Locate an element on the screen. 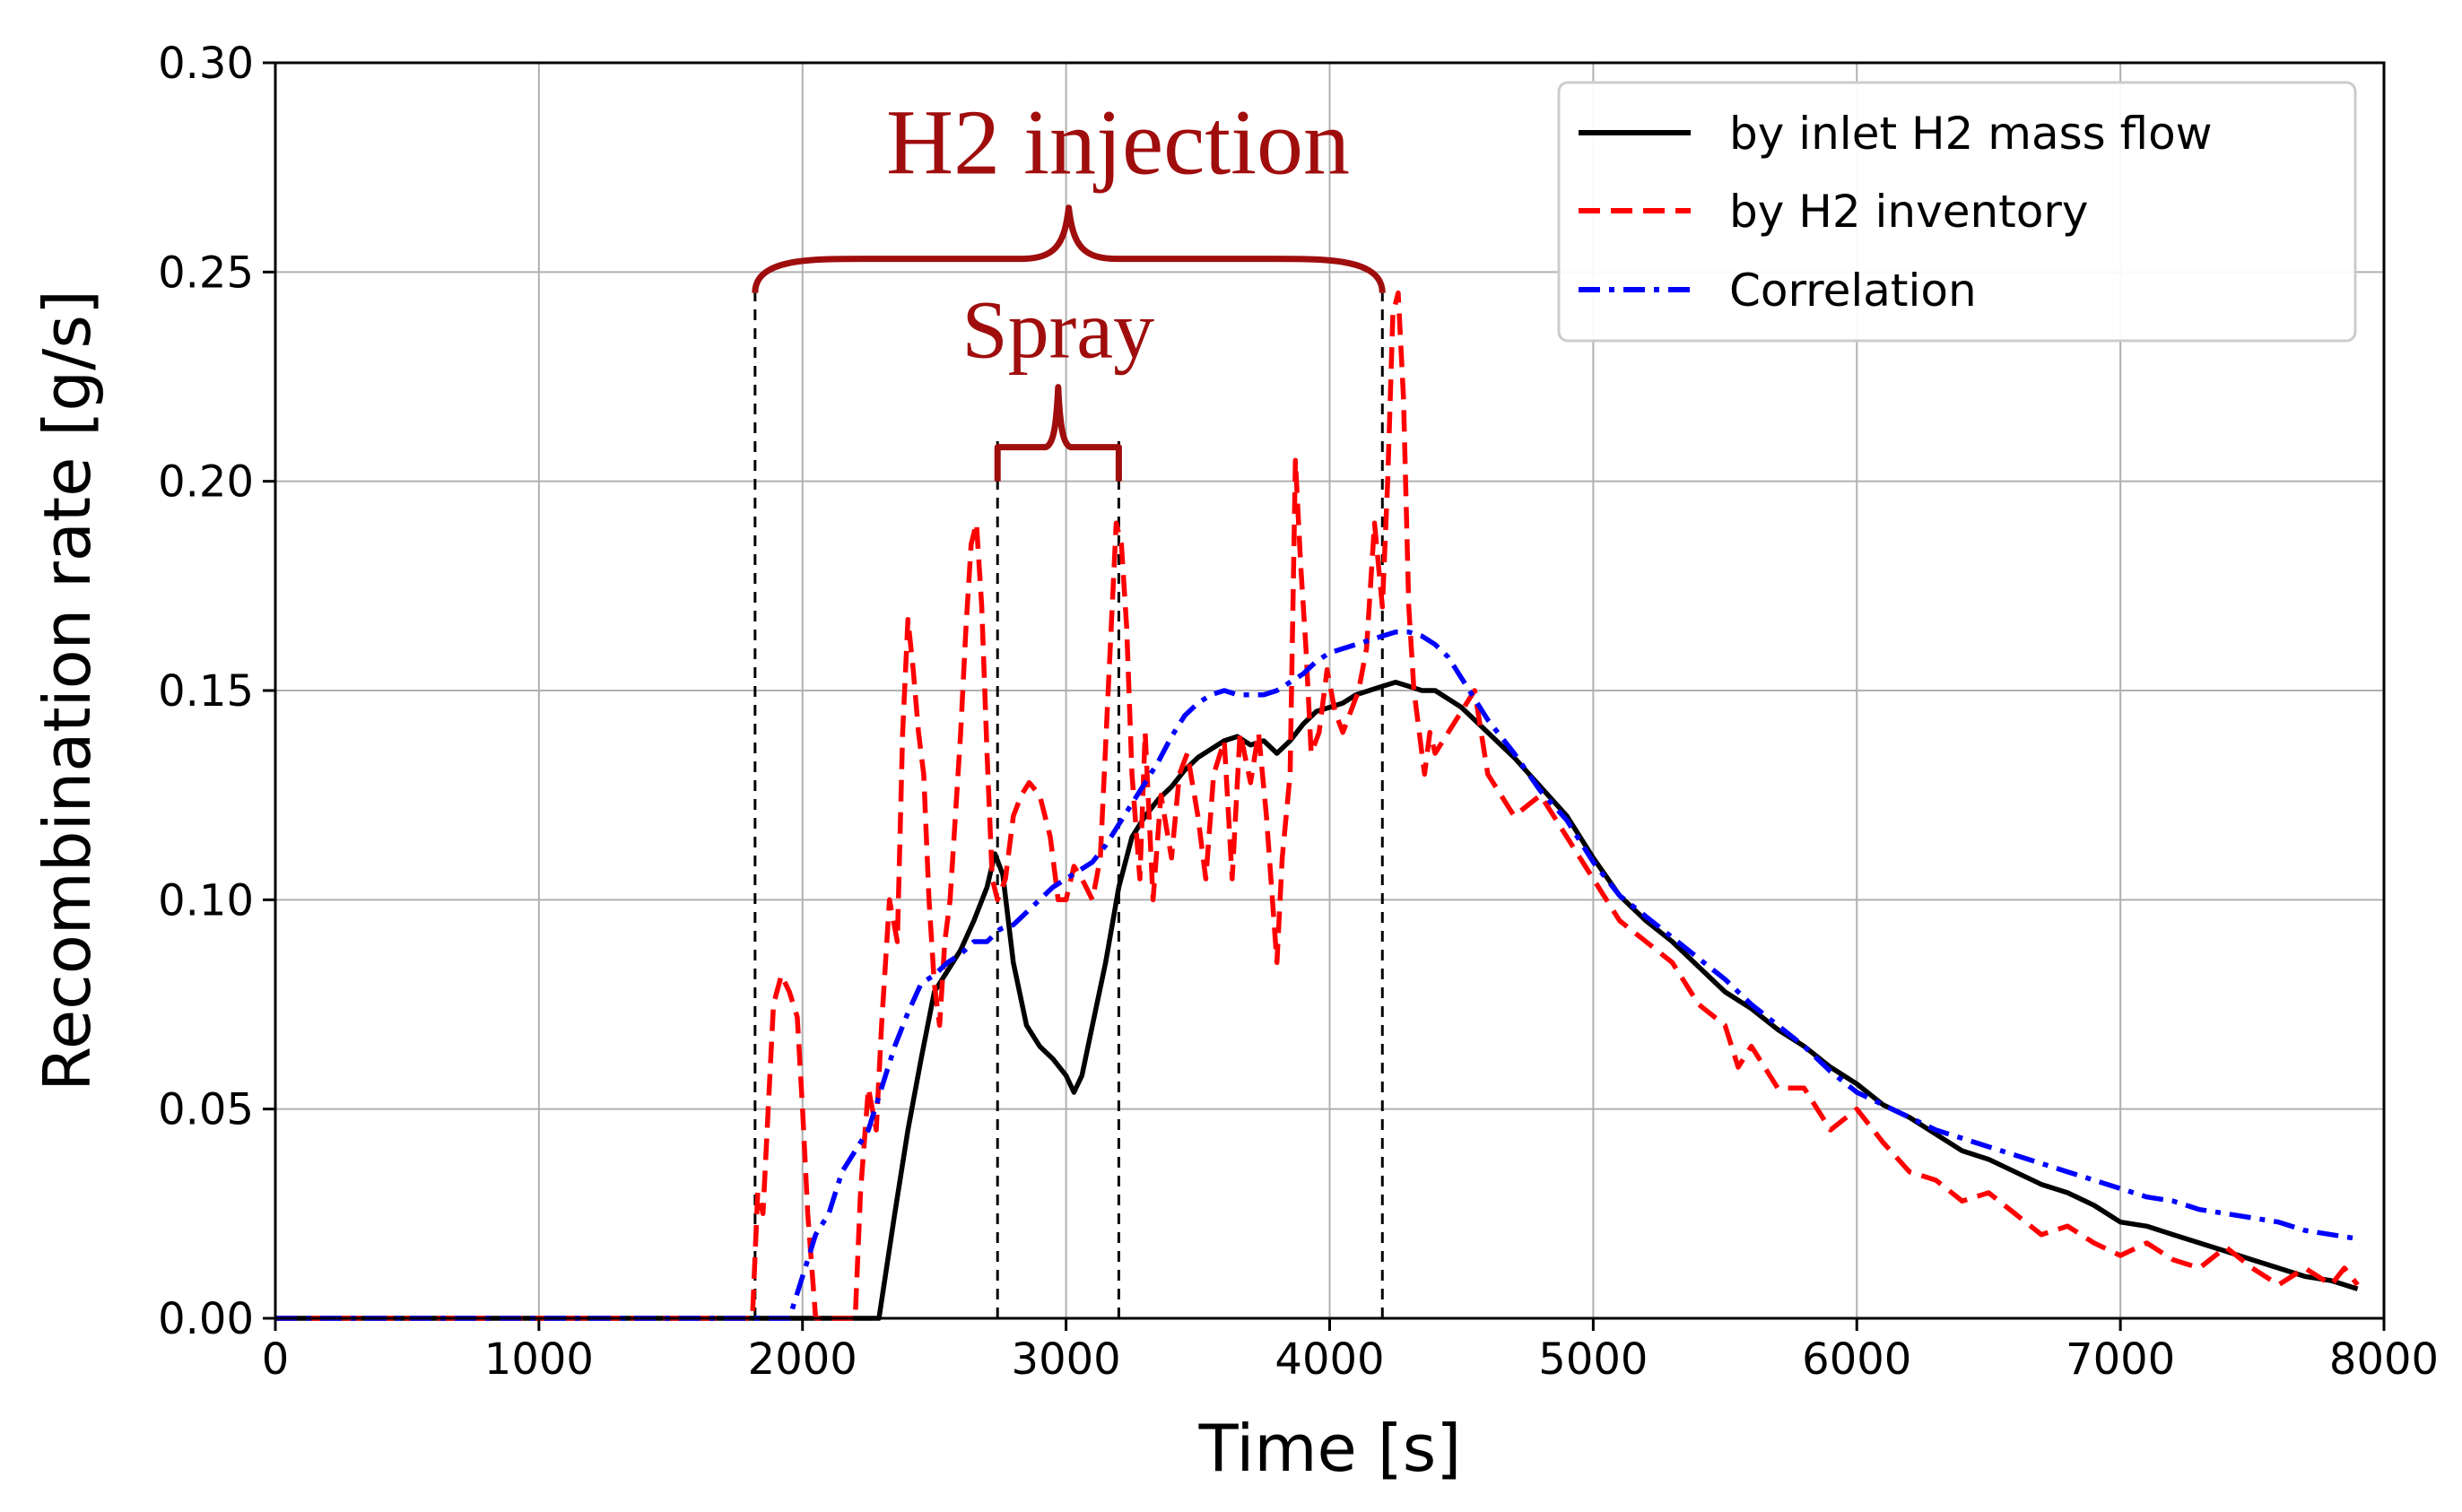 The height and width of the screenshot is (1512, 2462). legend-label-correlation: Correlation is located at coordinates (1853, 291).